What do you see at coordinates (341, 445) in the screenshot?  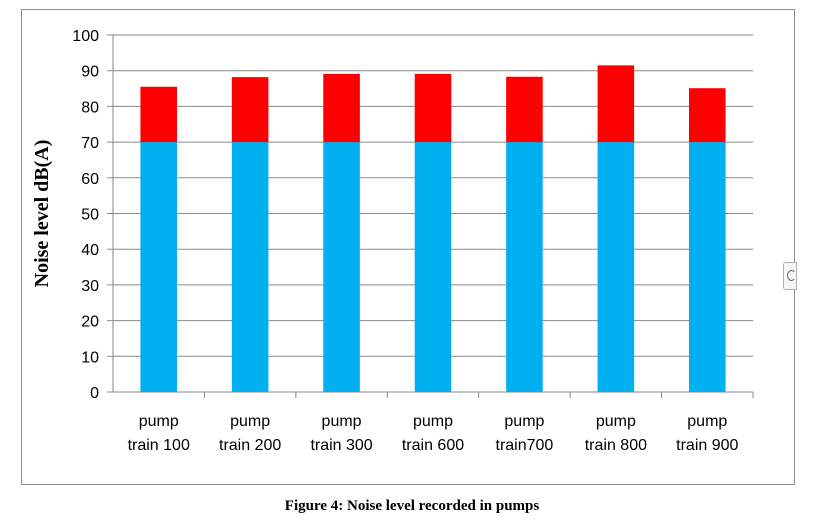 I see `x-tick-label: train 300` at bounding box center [341, 445].